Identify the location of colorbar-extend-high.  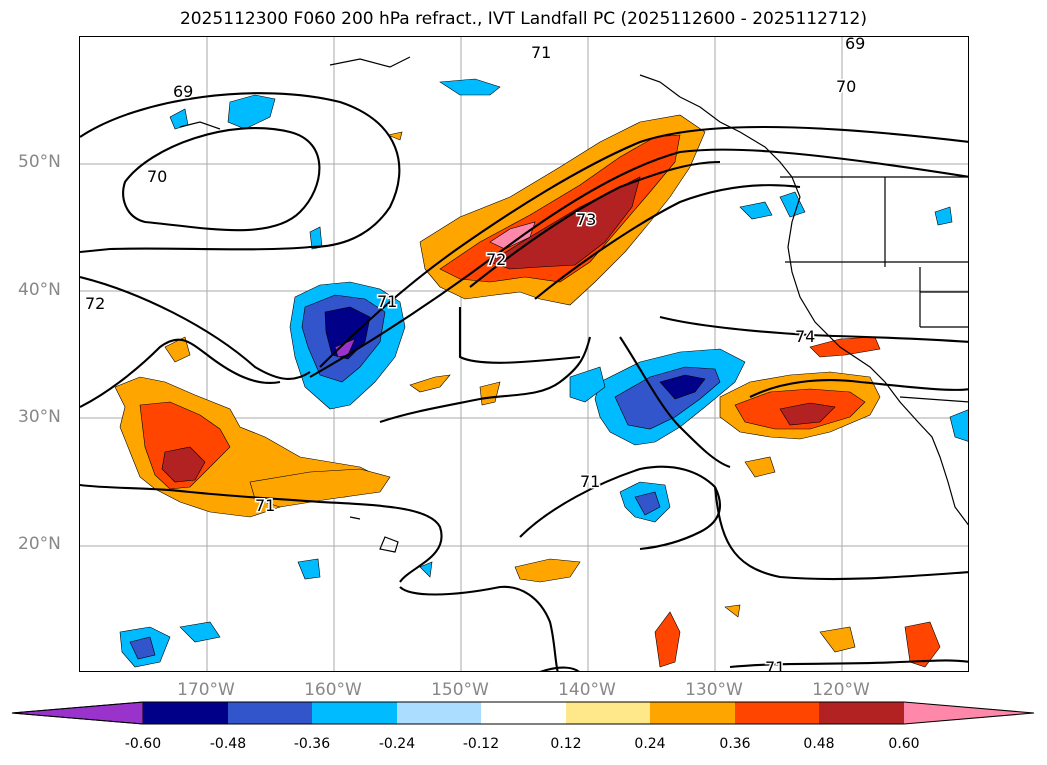
(969, 713).